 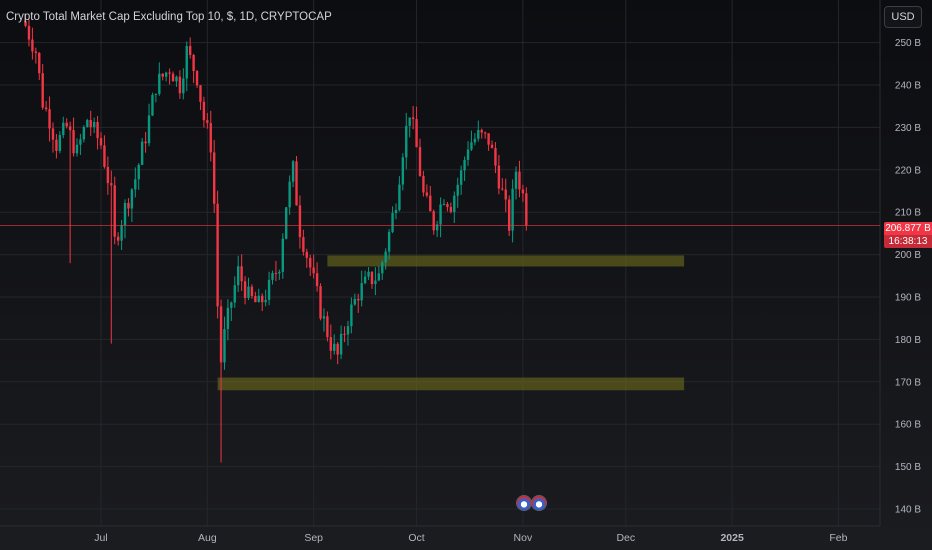 I want to click on currency-button: USD, so click(x=903, y=17).